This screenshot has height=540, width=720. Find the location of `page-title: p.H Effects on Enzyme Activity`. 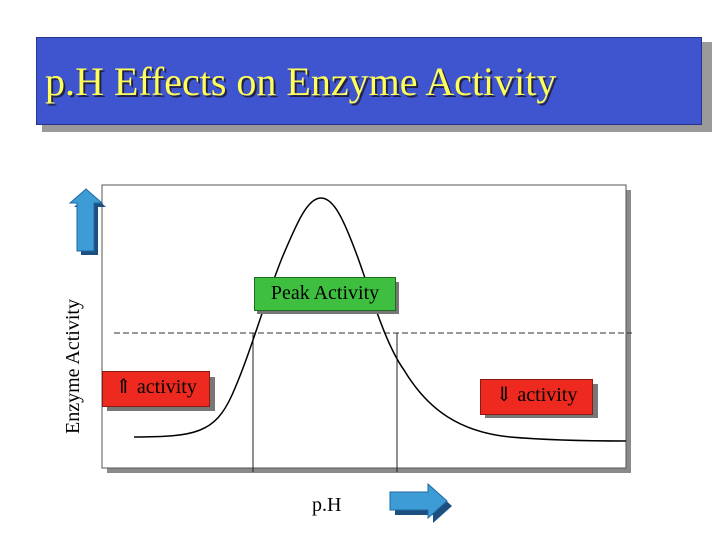

page-title: p.H Effects on Enzyme Activity is located at coordinates (301, 81).